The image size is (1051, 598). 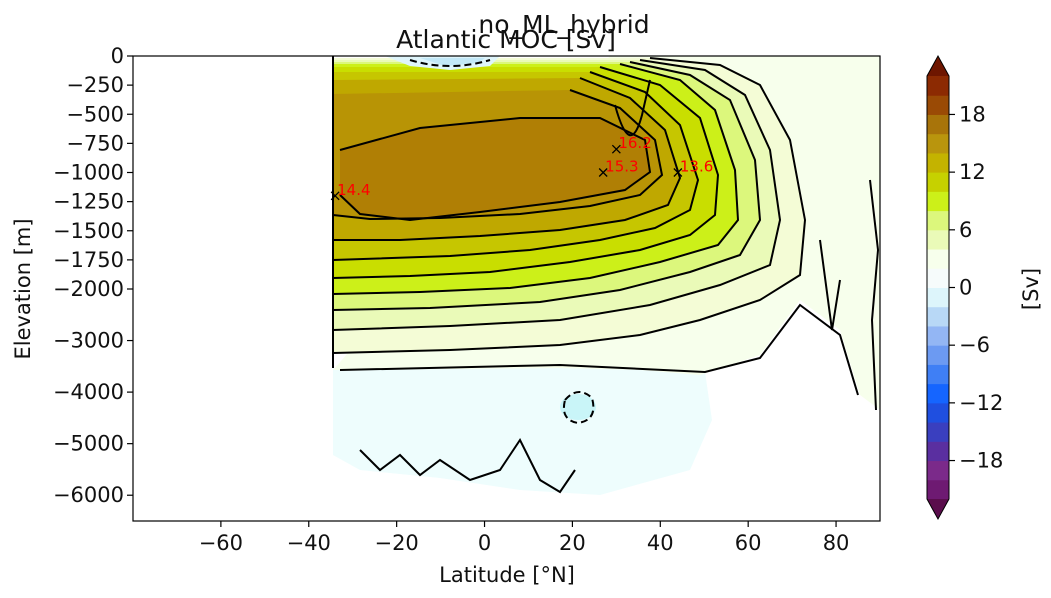 What do you see at coordinates (95, 114) in the screenshot?
I see `y-tick-label: −500` at bounding box center [95, 114].